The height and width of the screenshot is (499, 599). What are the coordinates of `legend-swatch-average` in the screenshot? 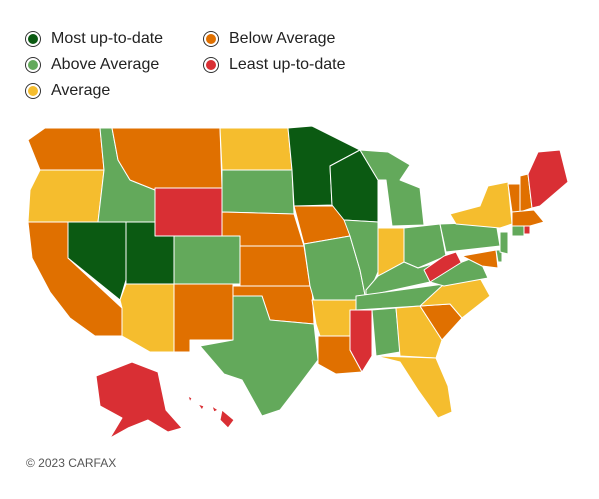 It's located at (33, 91).